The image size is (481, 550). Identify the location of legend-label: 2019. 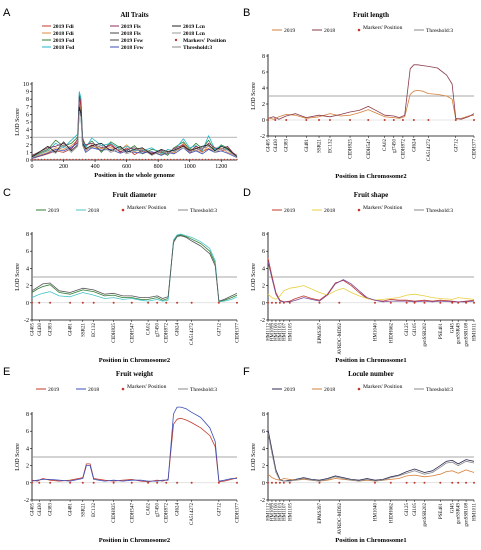
(289, 390).